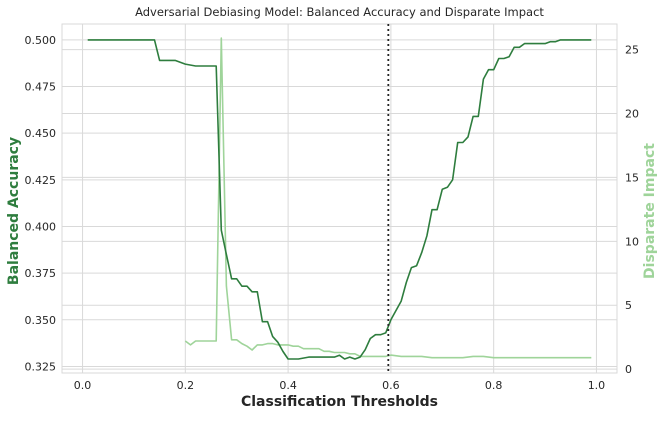  I want to click on left-y-tick-label: 0.375, so click(41, 273).